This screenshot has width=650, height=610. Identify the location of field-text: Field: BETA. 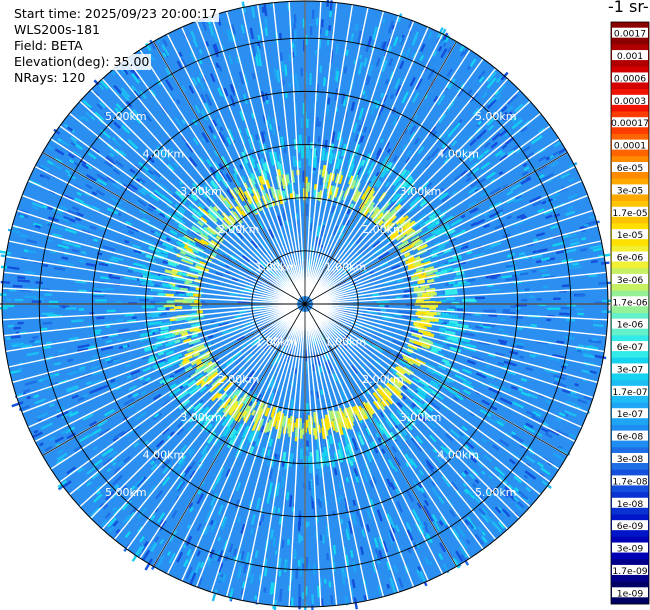
(48, 46).